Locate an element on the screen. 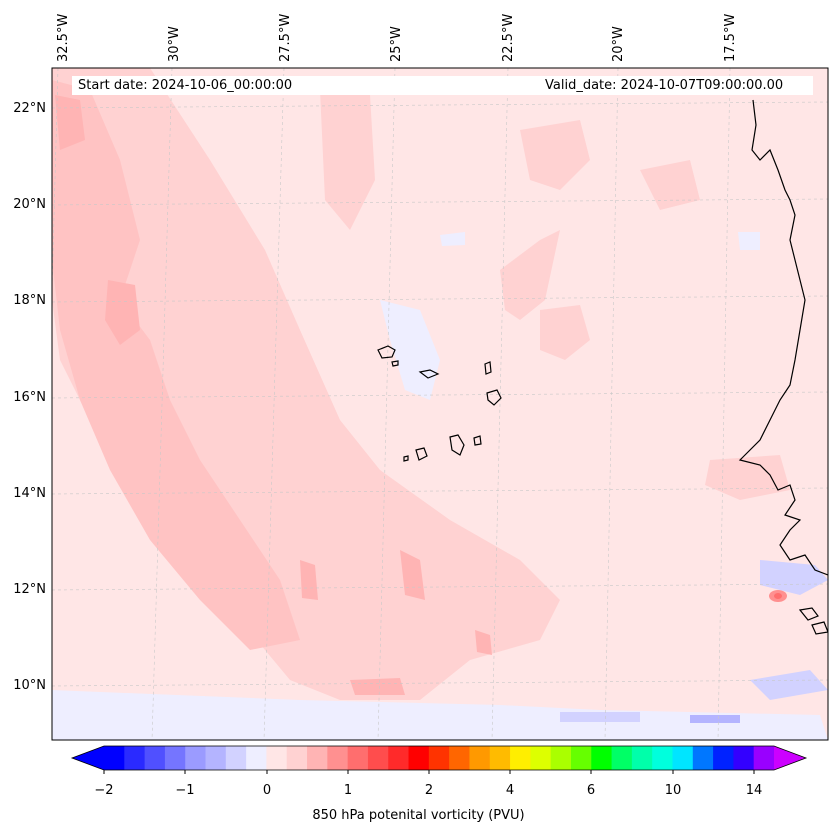 This screenshot has height=836, width=837. island-santiago is located at coordinates (457, 445).